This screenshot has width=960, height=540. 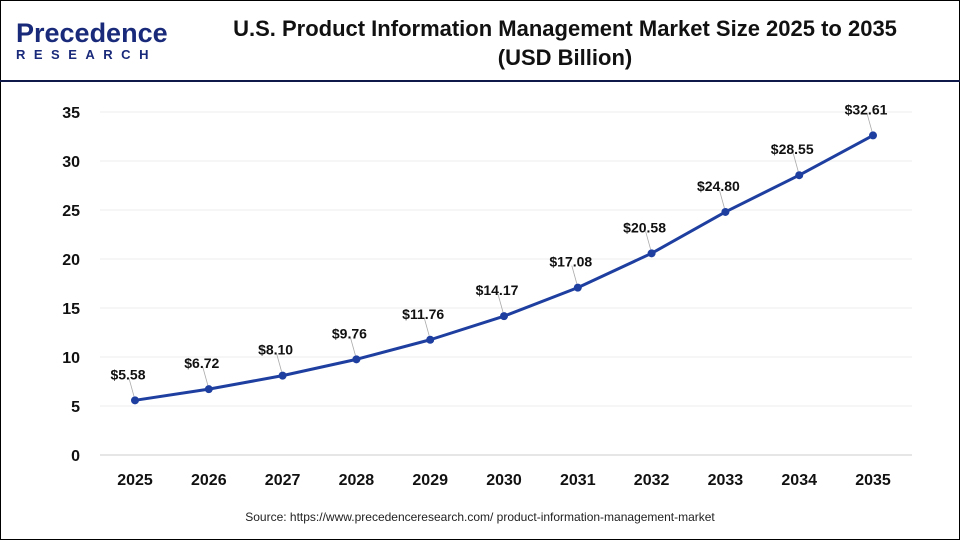 What do you see at coordinates (570, 262) in the screenshot?
I see `data-label: $17.08` at bounding box center [570, 262].